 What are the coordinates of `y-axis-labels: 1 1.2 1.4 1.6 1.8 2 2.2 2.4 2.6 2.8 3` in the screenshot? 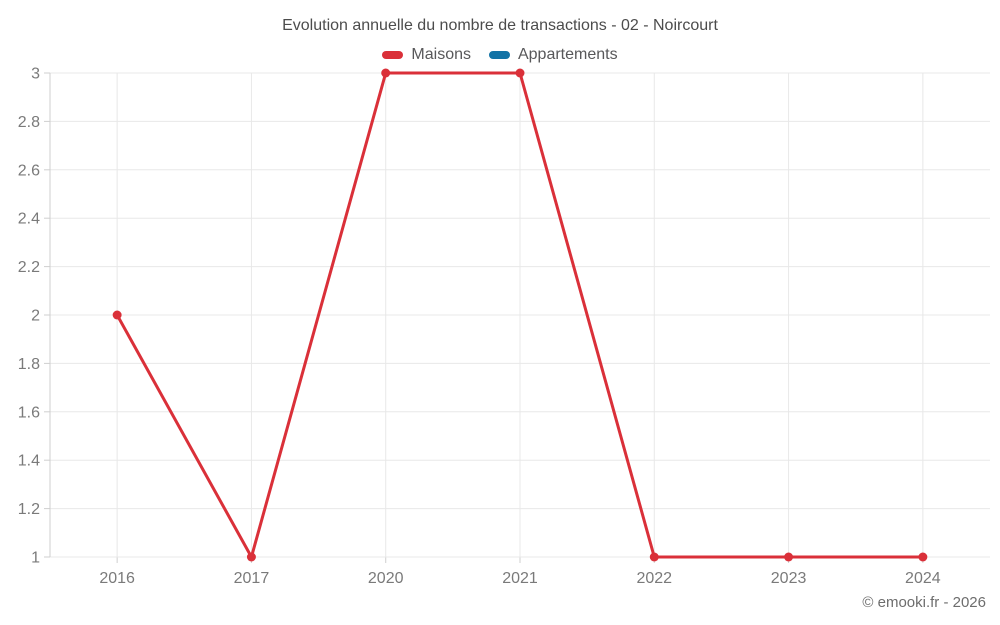 It's located at (29, 316).